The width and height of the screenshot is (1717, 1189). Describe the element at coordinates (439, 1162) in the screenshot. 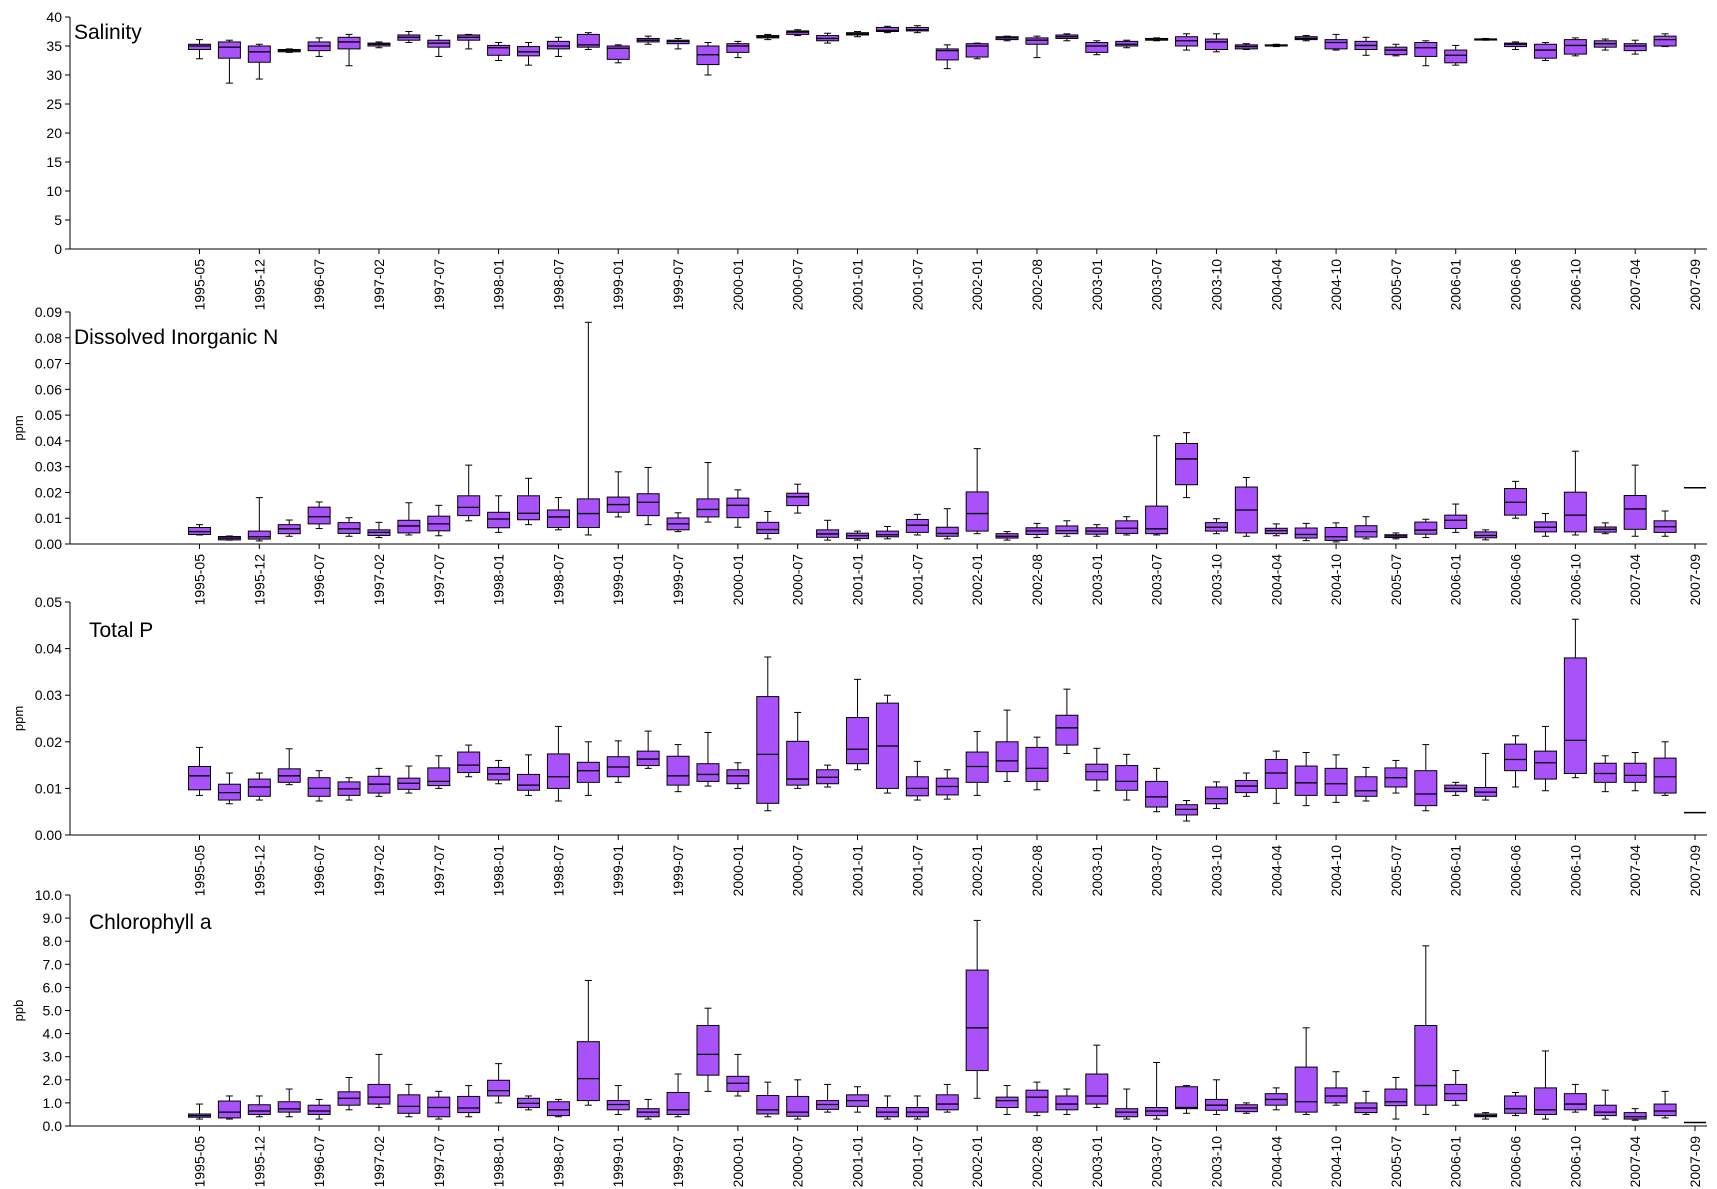

I see `x-tick-label: 1997-07` at that location.